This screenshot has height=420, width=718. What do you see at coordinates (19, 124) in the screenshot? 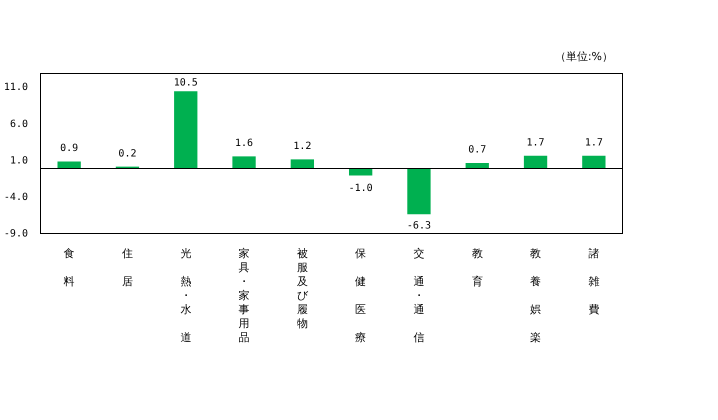
I see `y-tick-label: 6.0` at bounding box center [19, 124].